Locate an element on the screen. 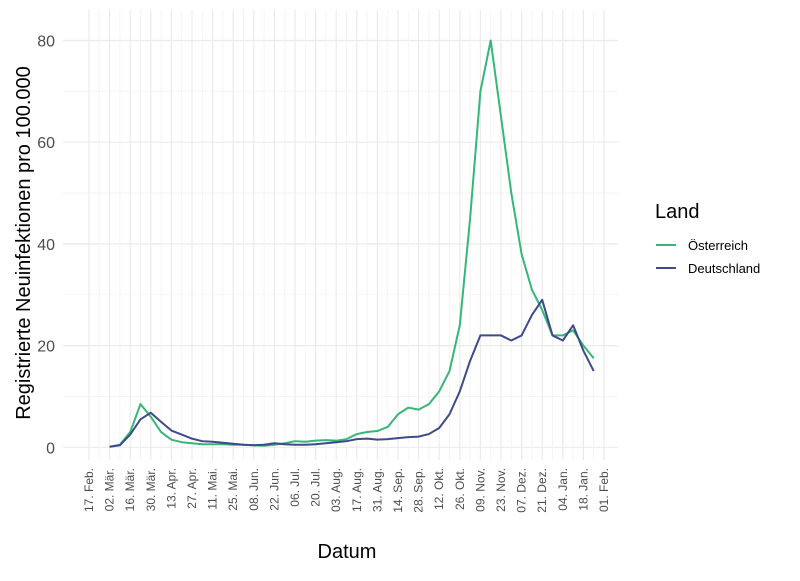 The height and width of the screenshot is (581, 800). x-tick-label: 20. Jul. is located at coordinates (316, 487).